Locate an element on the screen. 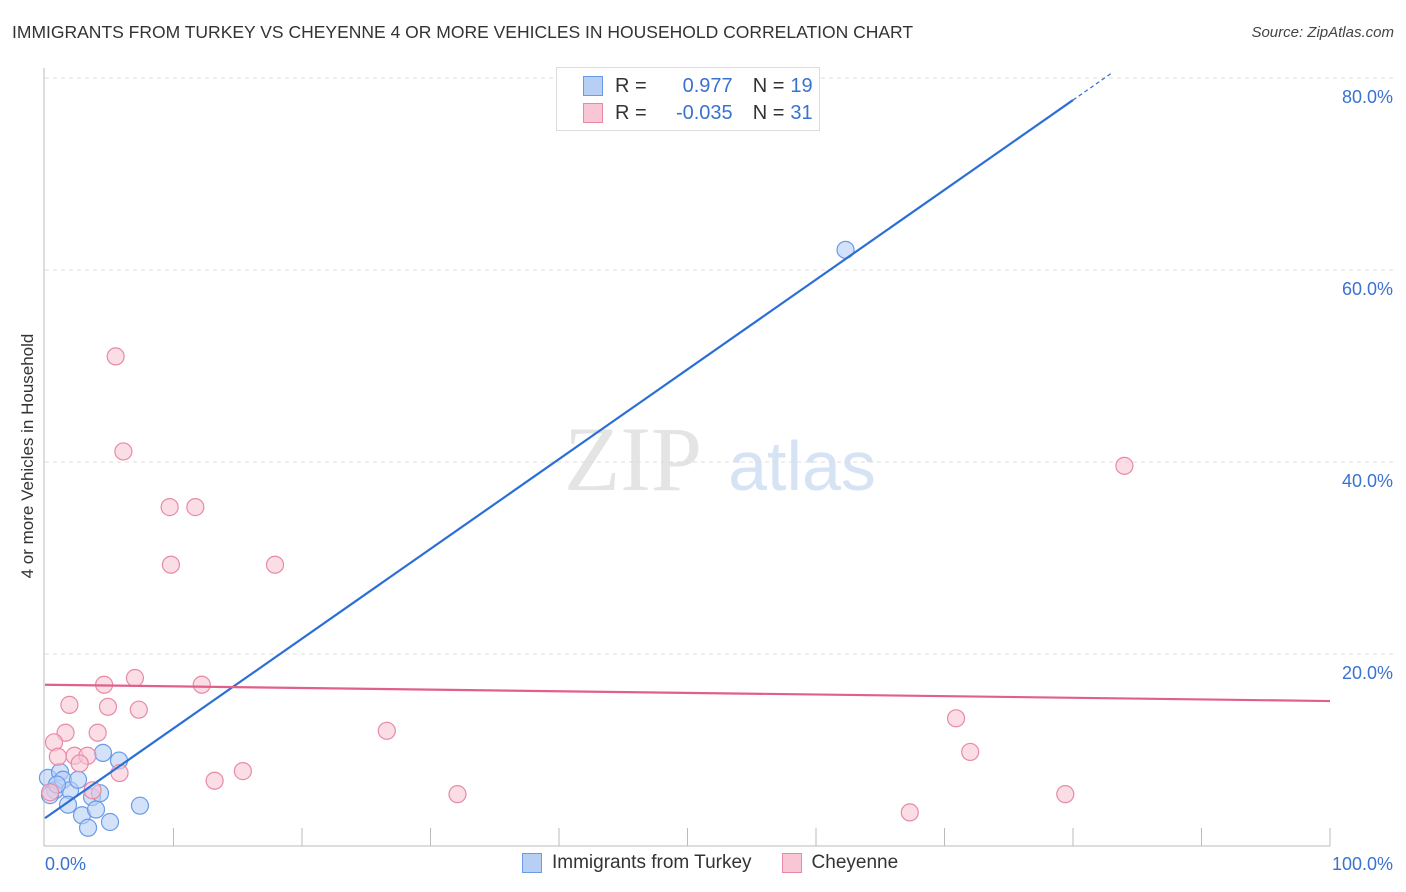 Image resolution: width=1406 pixels, height=892 pixels. y-tick-label: 40.0% is located at coordinates (1367, 481).